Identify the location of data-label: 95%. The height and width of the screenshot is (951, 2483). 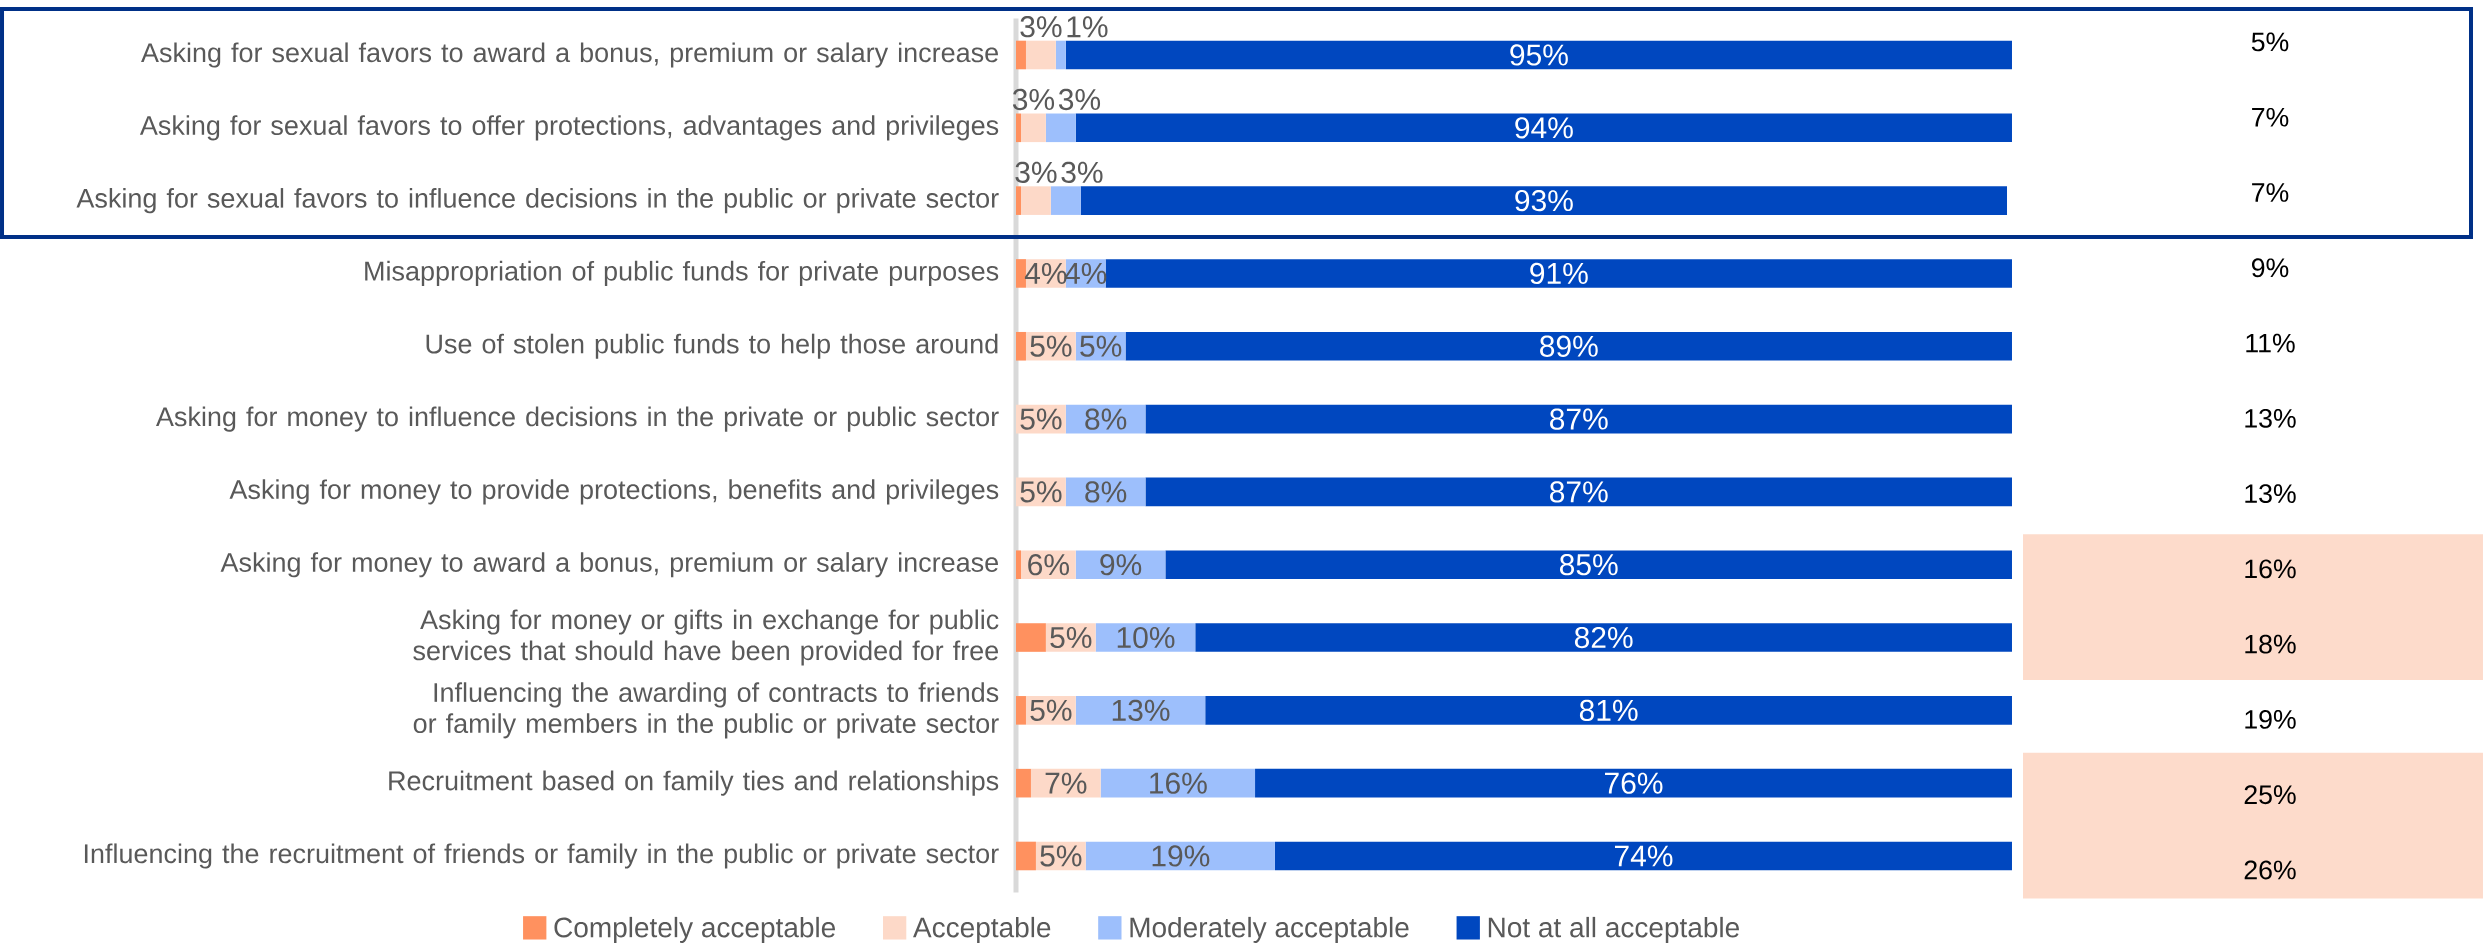
(1539, 55).